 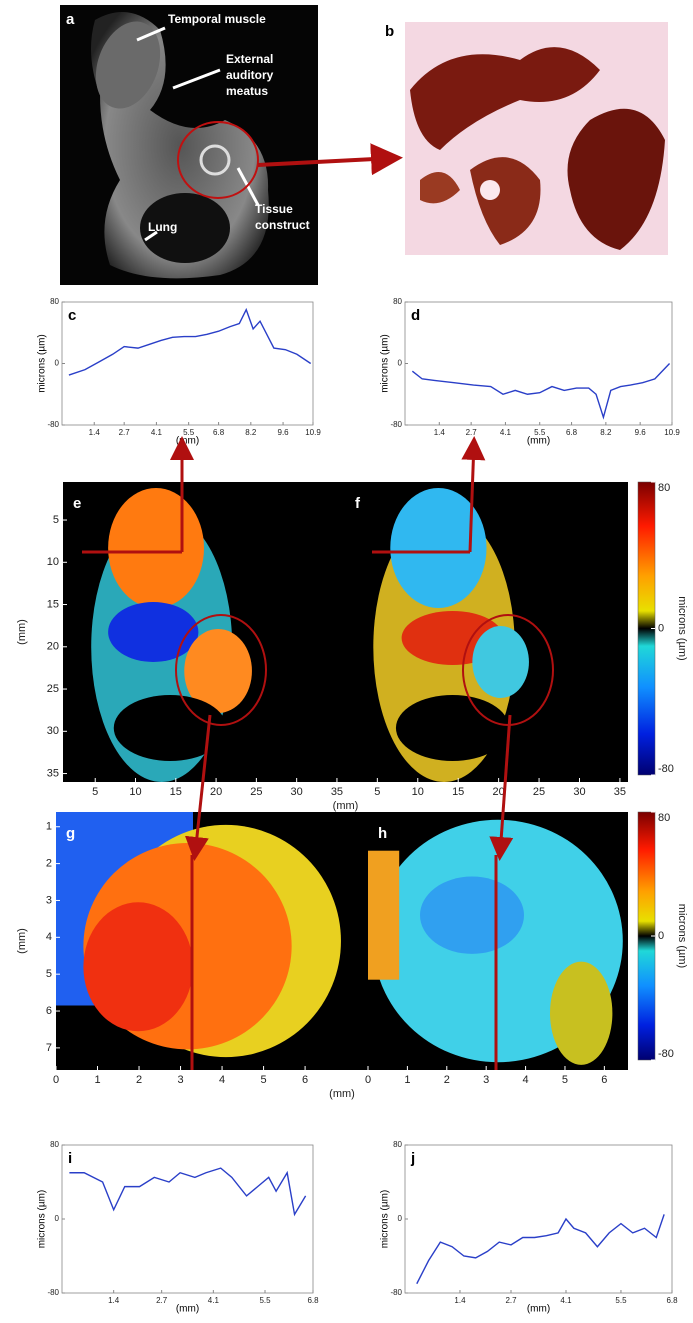 I want to click on panel-letter: g, so click(x=70, y=833).